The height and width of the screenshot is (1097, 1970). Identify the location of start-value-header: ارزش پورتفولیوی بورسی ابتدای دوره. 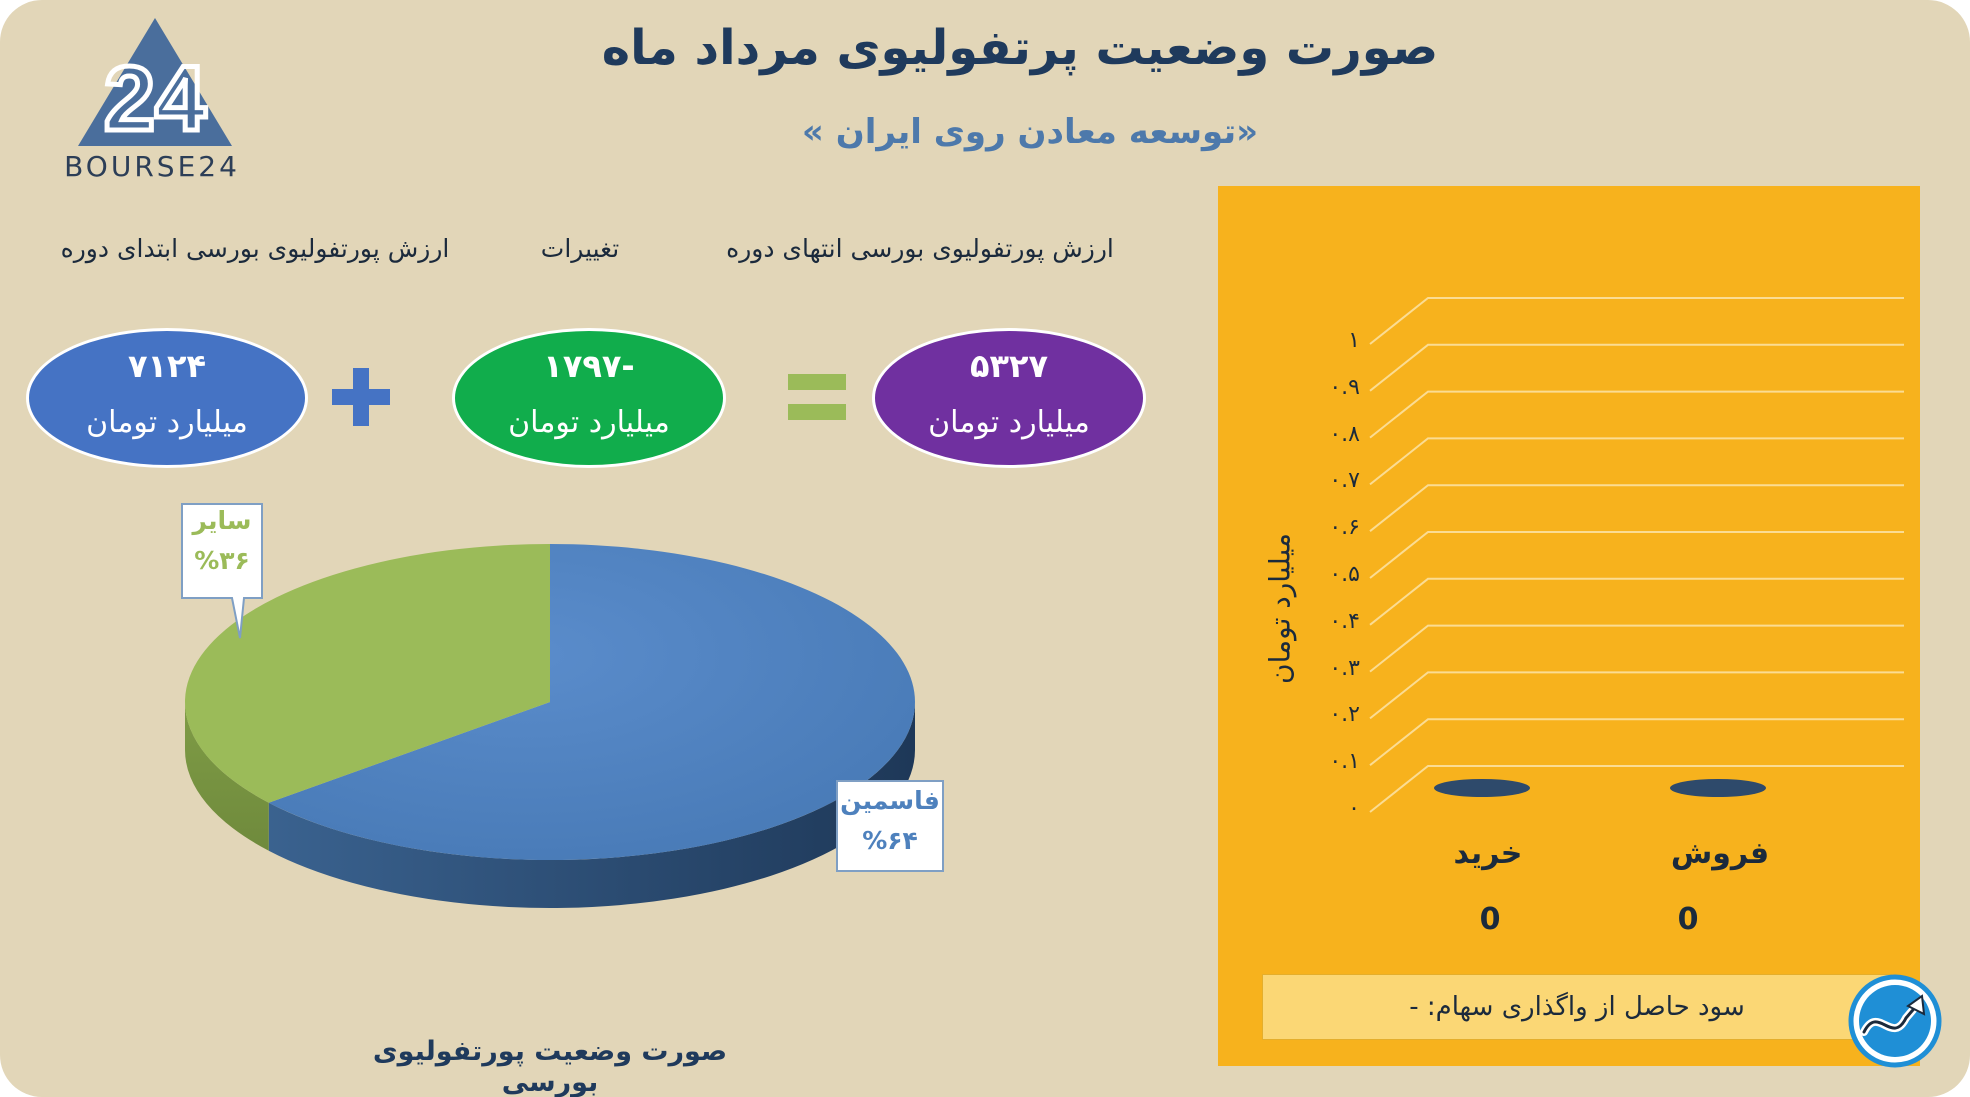
(255, 248).